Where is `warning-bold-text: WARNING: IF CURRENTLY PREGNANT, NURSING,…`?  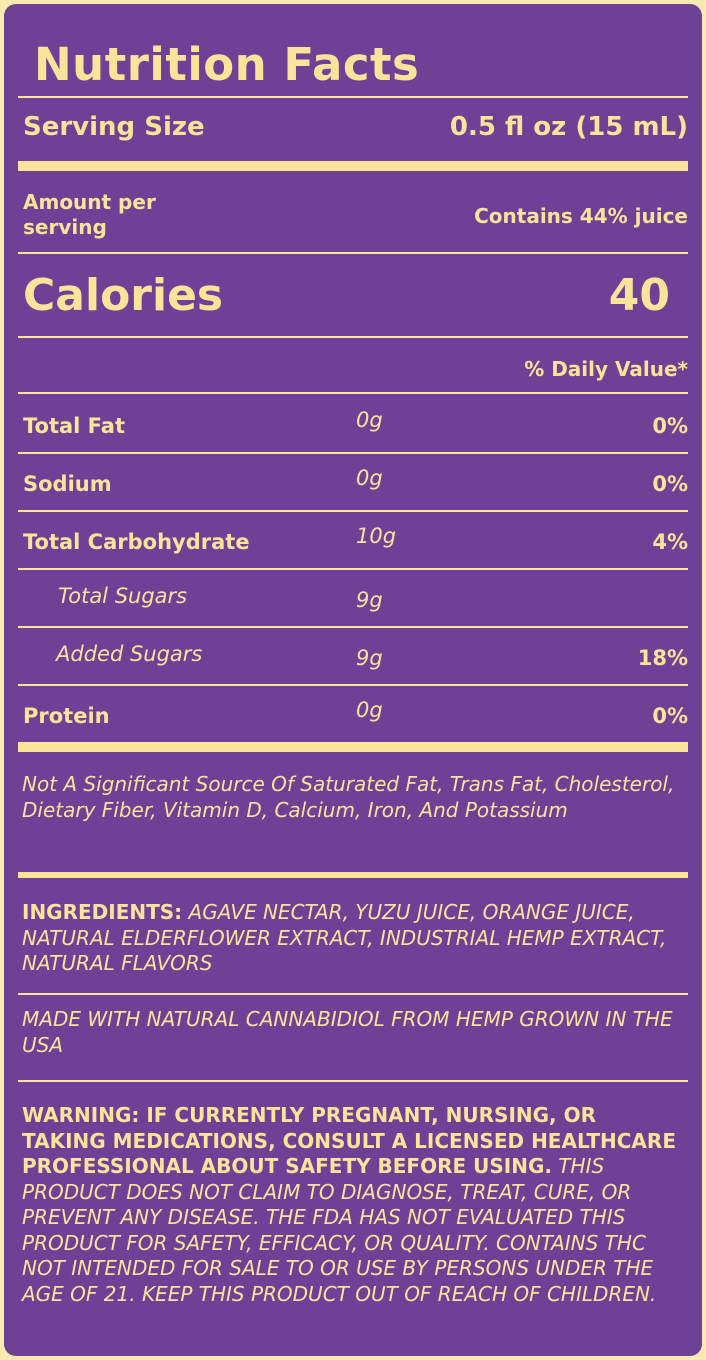 warning-bold-text: WARNING: IF CURRENTLY PREGNANT, NURSING,… is located at coordinates (349, 1140).